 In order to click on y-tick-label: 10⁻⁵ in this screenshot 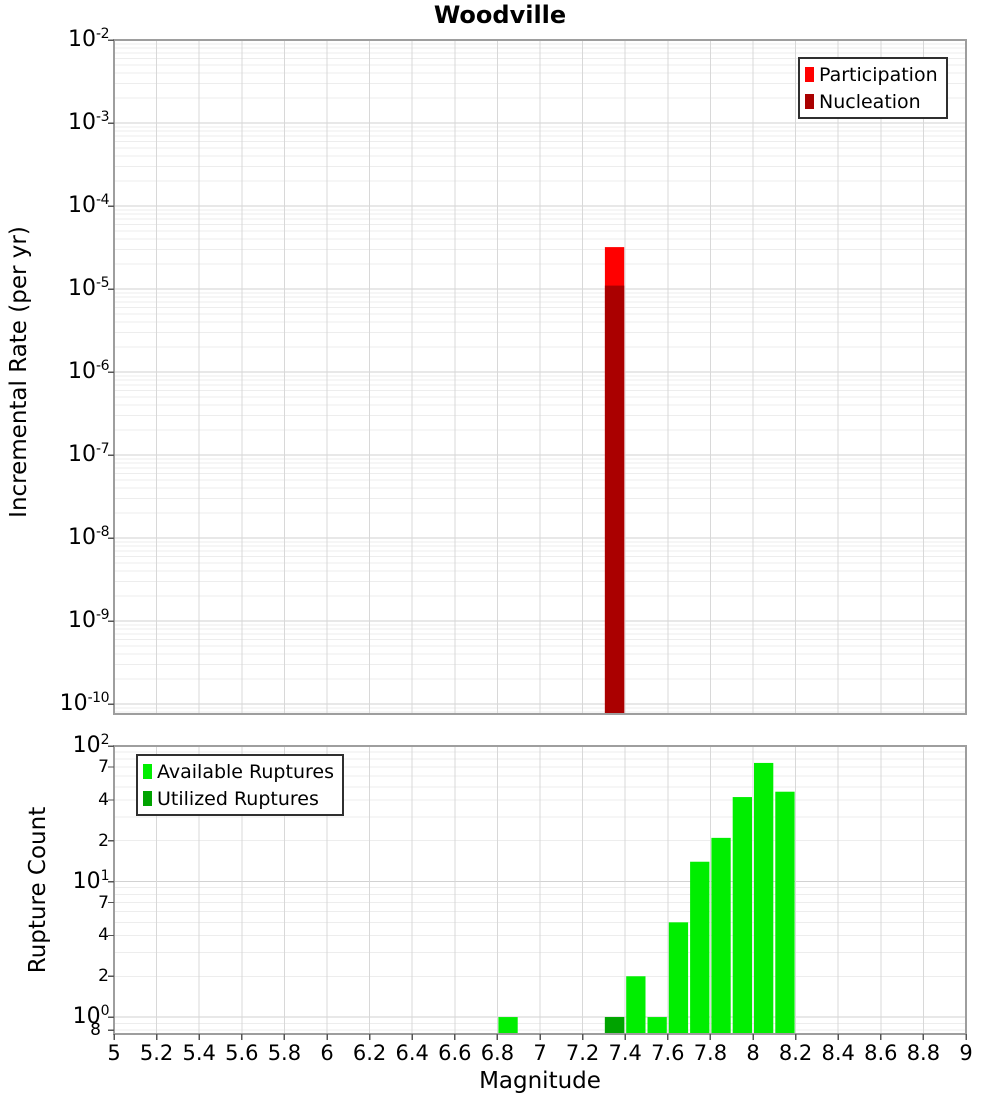, I will do `click(88, 288)`.